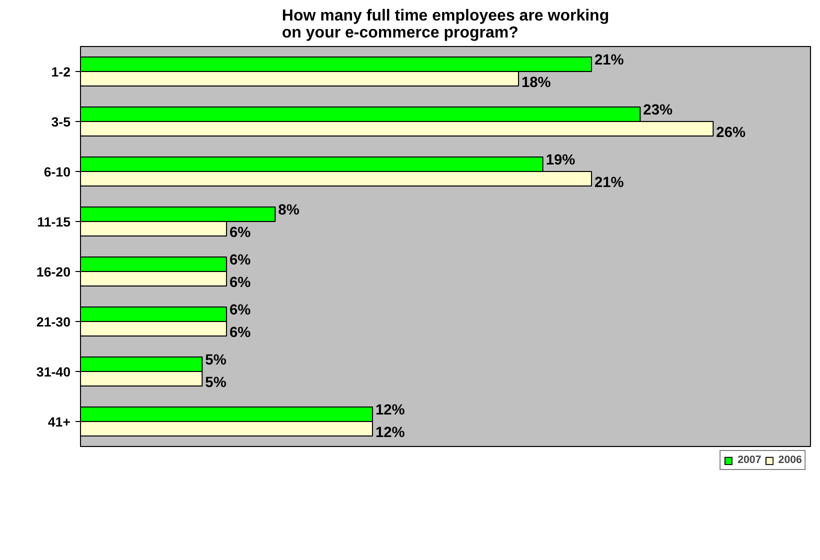 The width and height of the screenshot is (820, 560). I want to click on data-label: 18%, so click(536, 82).